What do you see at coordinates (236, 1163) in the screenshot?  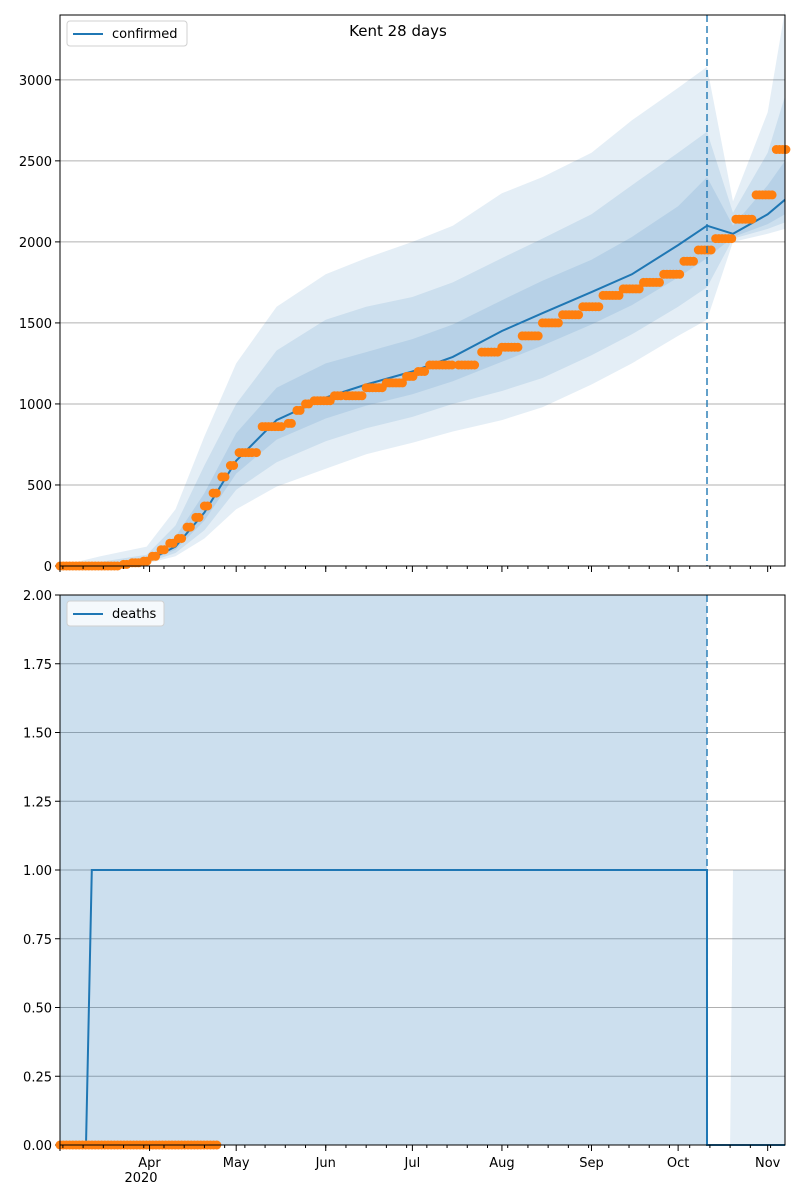 I see `x-tick-label: May` at bounding box center [236, 1163].